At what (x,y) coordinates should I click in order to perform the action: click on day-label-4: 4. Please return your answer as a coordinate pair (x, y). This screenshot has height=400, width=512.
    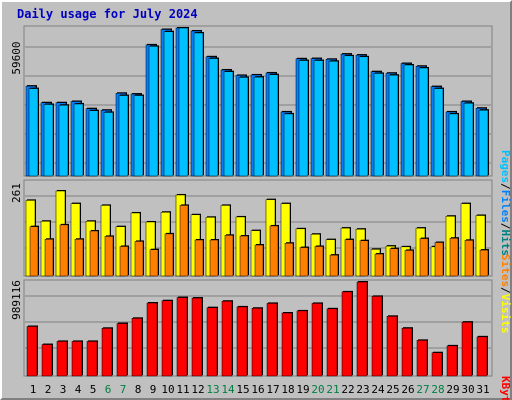
    Looking at the image, I should click on (78, 389).